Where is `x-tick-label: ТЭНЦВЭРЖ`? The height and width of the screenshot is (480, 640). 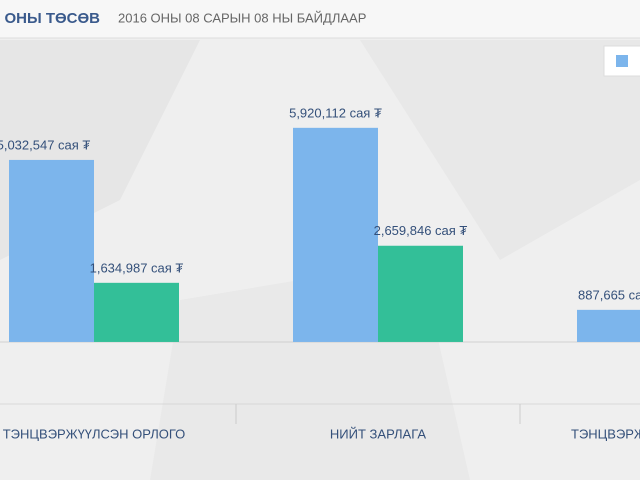
x-tick-label: ТЭНЦВЭРЖ is located at coordinates (605, 433).